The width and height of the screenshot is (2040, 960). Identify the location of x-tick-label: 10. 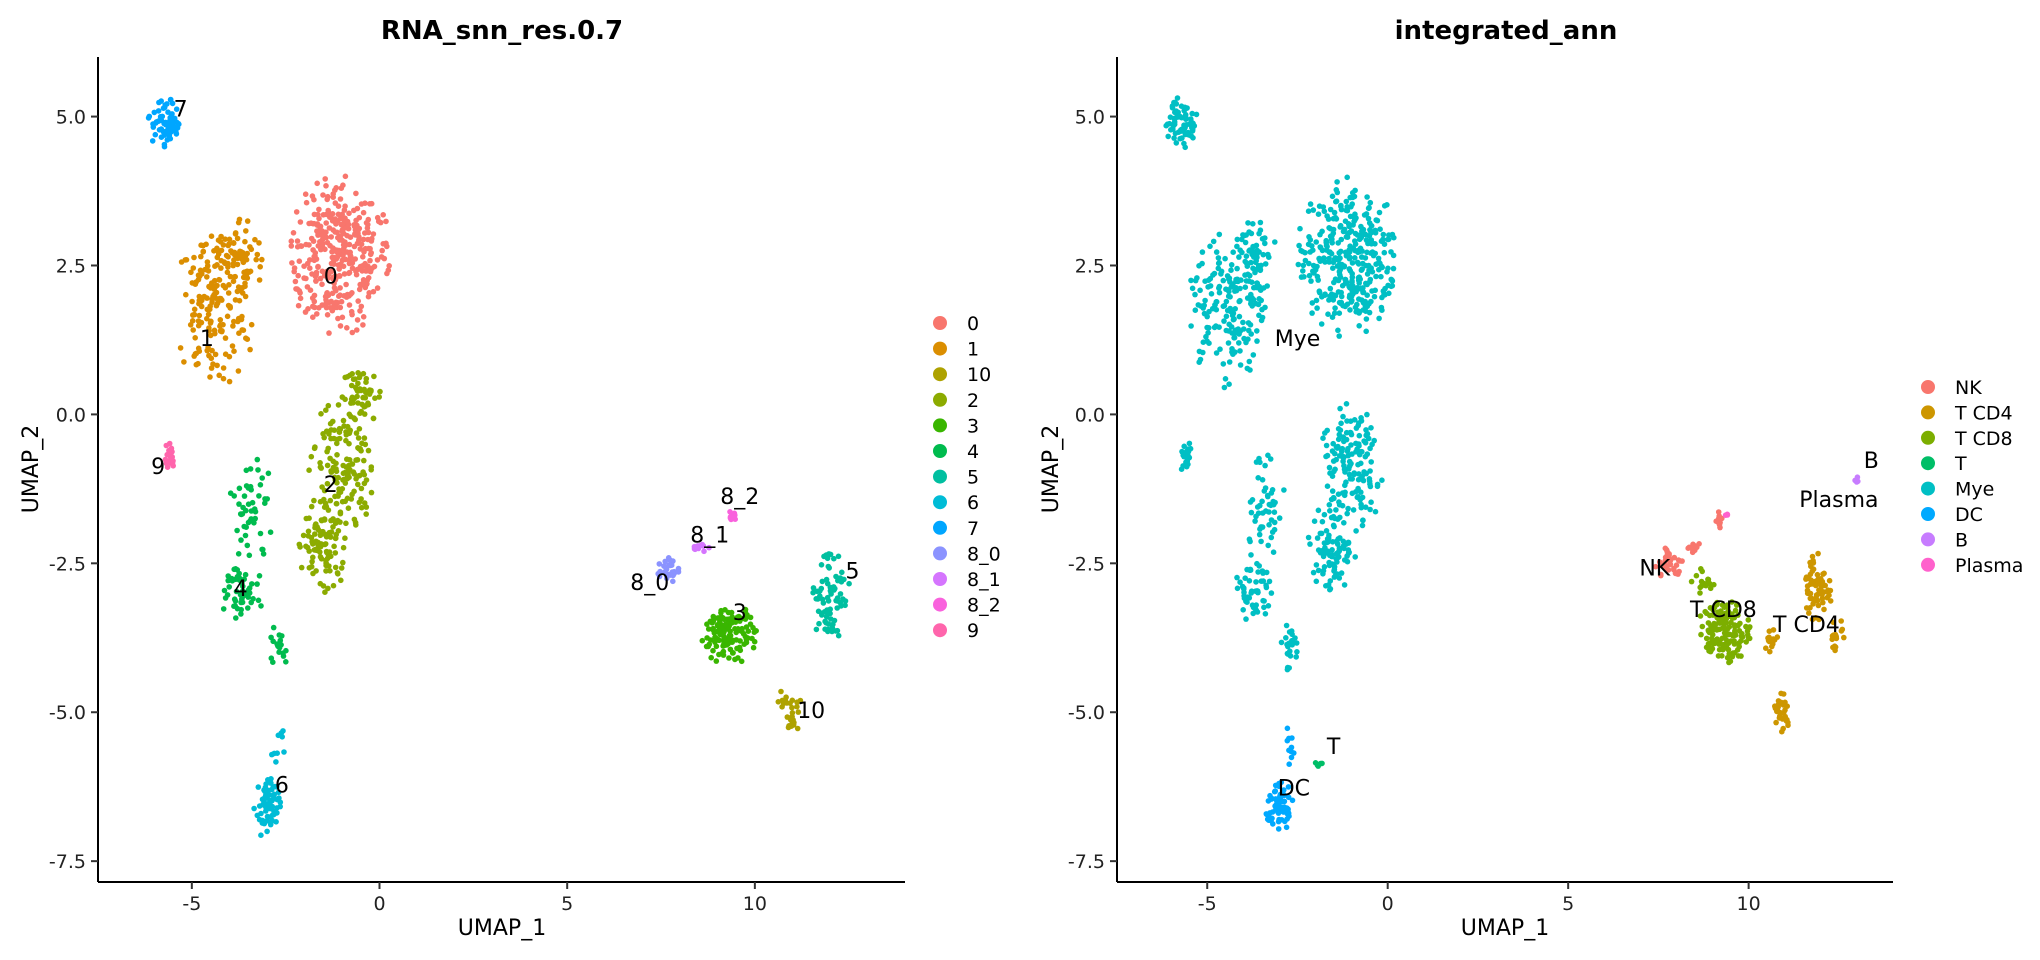
(755, 904).